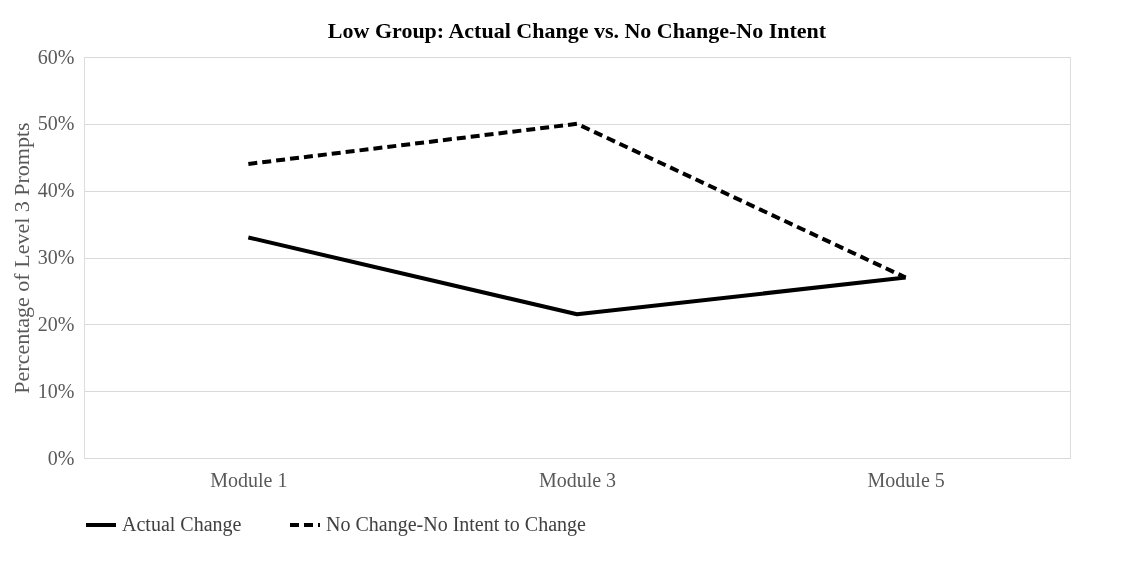 Image resolution: width=1126 pixels, height=567 pixels. I want to click on chart-title: Low Group: Actual Change vs. No Change-No Intent, so click(577, 30).